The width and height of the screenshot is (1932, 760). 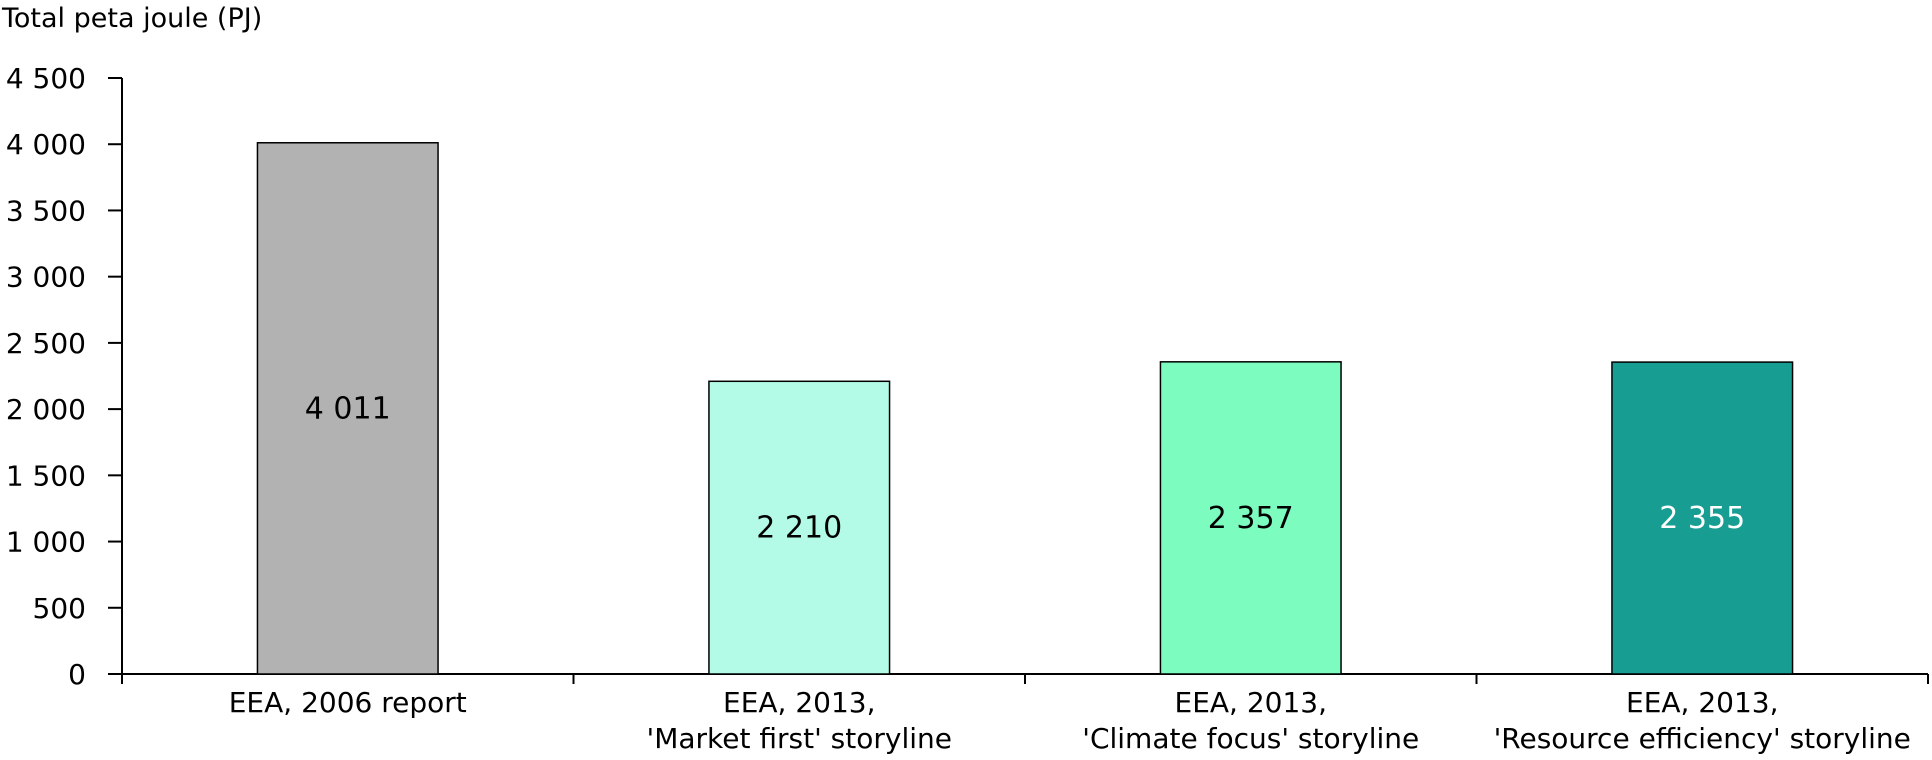 I want to click on y-tick-label: 3 000, so click(x=46, y=277).